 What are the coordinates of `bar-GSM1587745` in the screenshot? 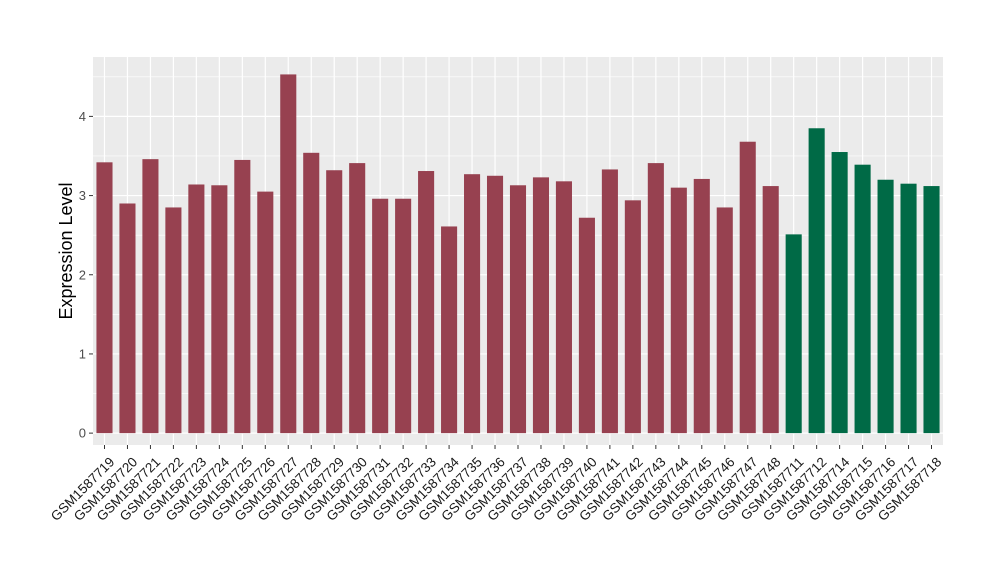 It's located at (701, 306).